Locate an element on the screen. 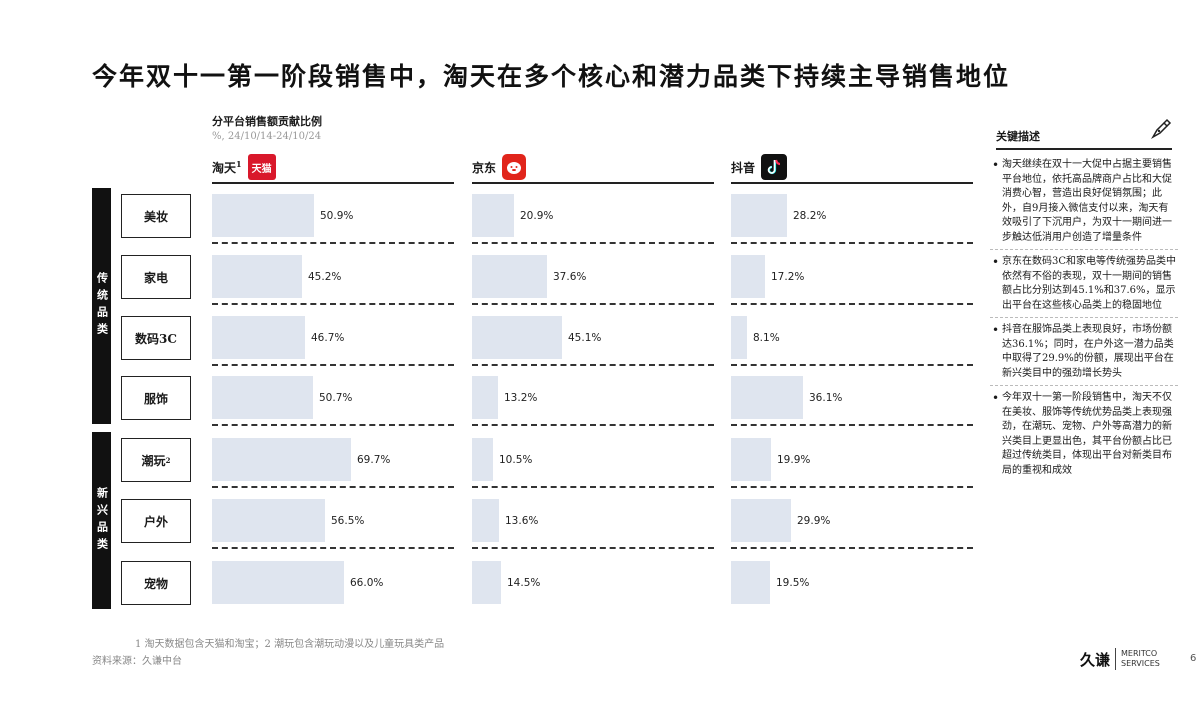 The height and width of the screenshot is (702, 1200). data-label: 8.1% is located at coordinates (766, 338).